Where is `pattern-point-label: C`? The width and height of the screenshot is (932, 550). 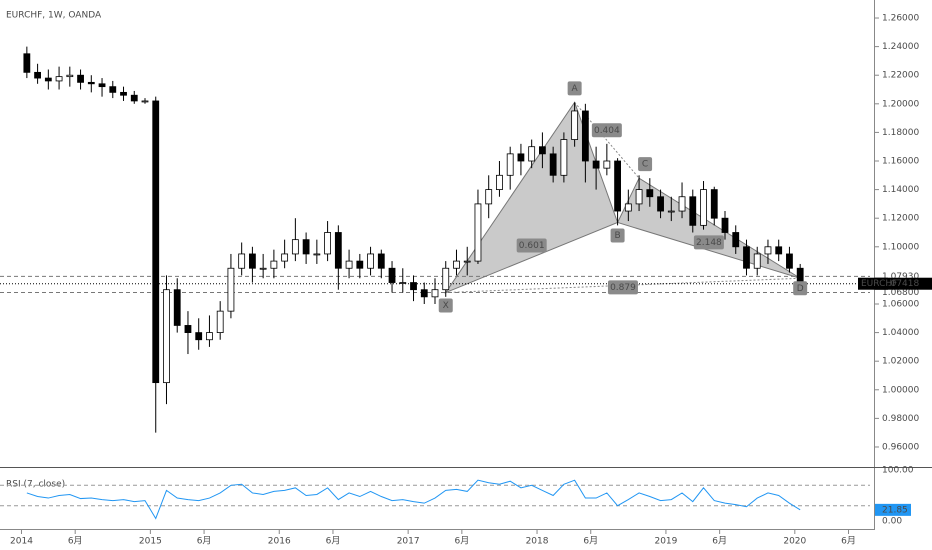
pattern-point-label: C is located at coordinates (645, 165).